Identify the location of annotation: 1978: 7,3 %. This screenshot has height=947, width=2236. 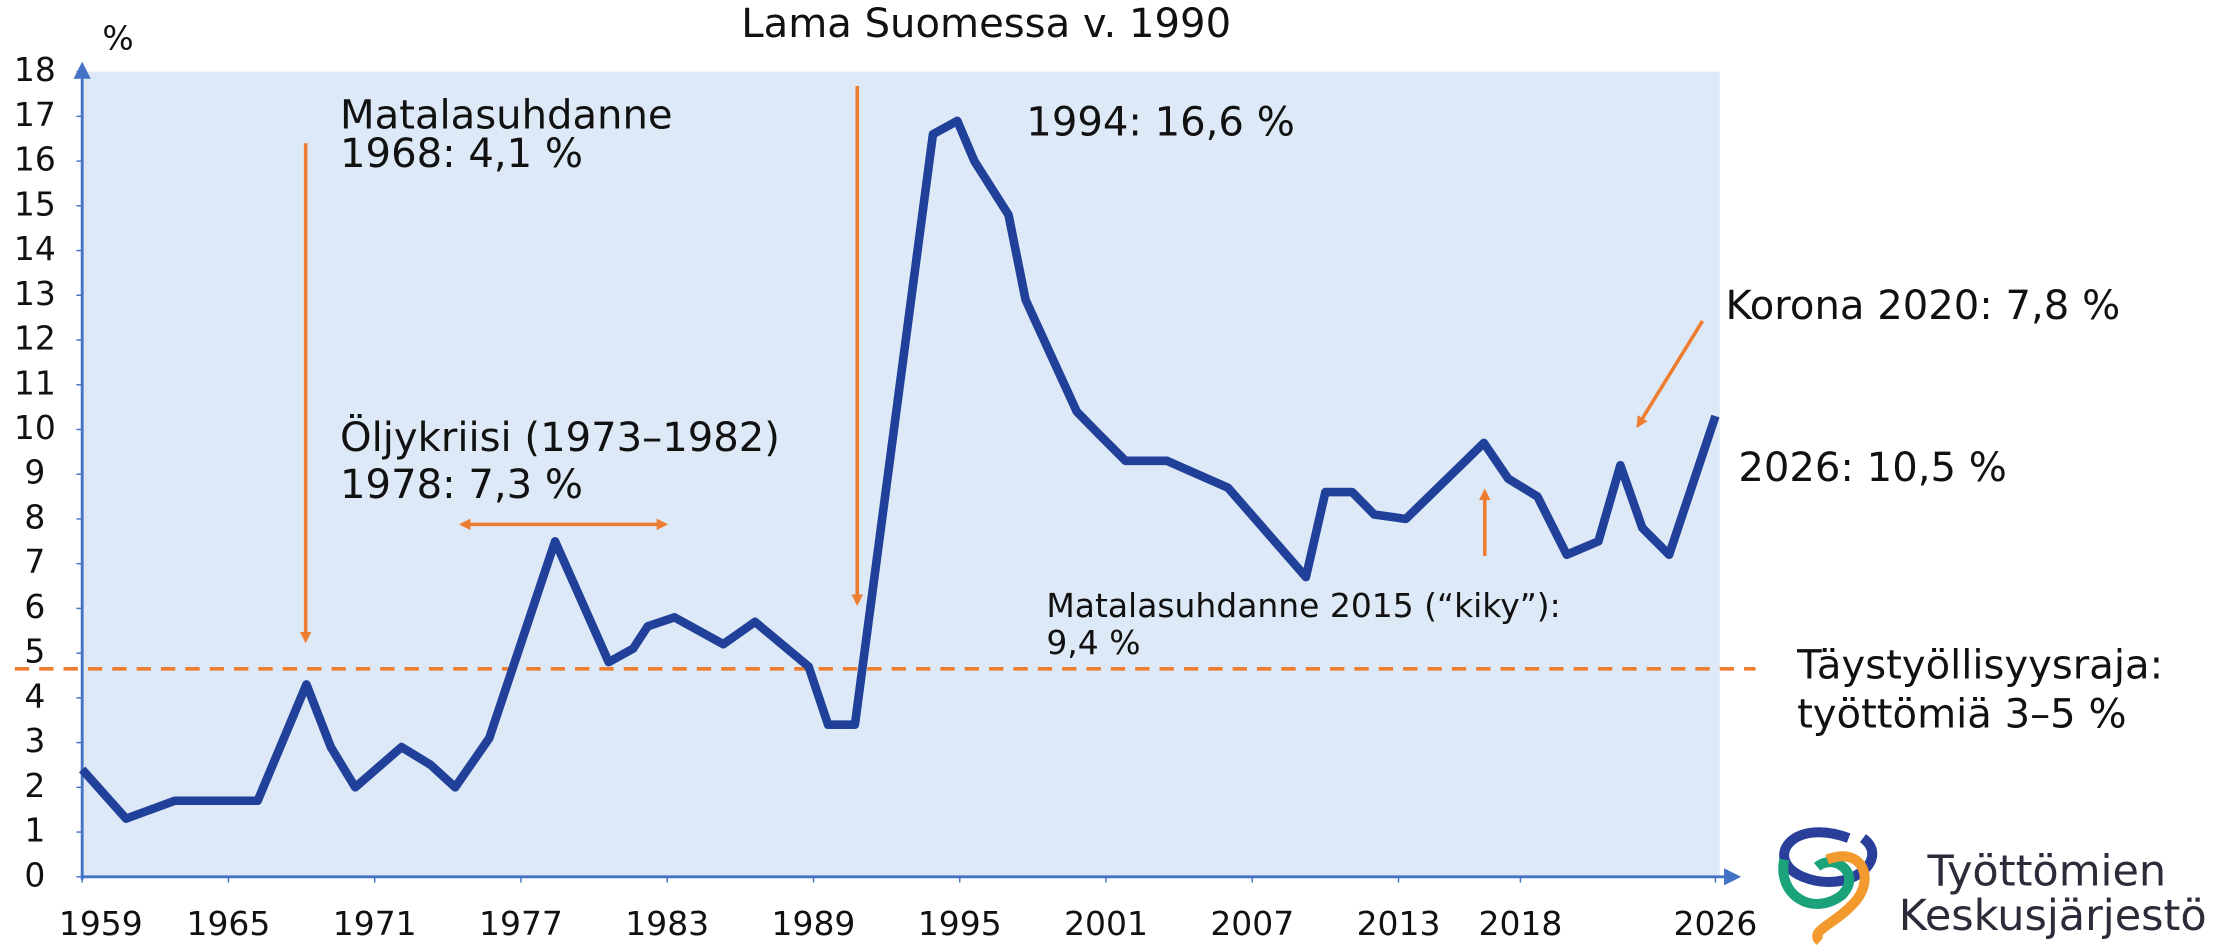
(461, 485).